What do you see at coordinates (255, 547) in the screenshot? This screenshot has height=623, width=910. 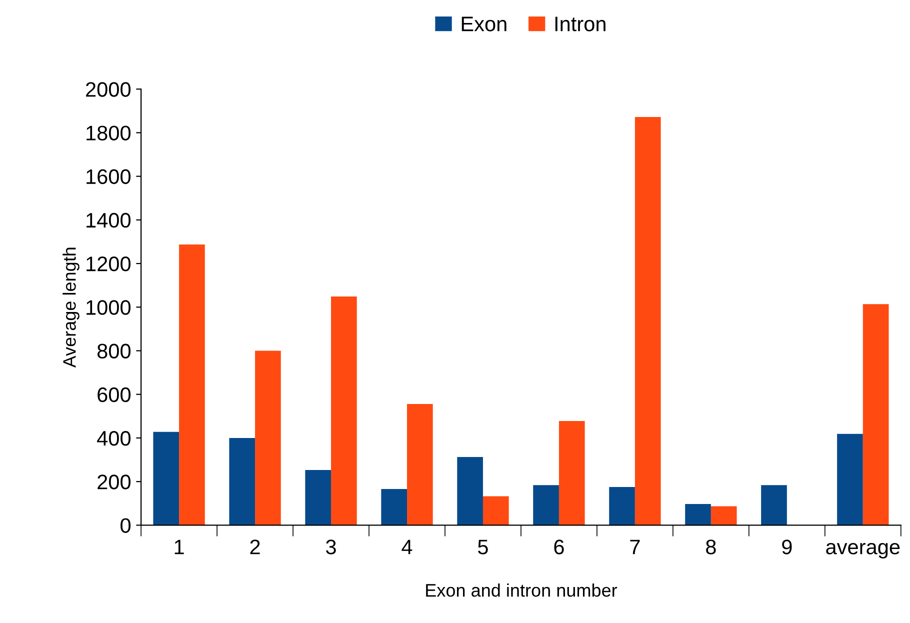 I see `x-tick-label: 2` at bounding box center [255, 547].